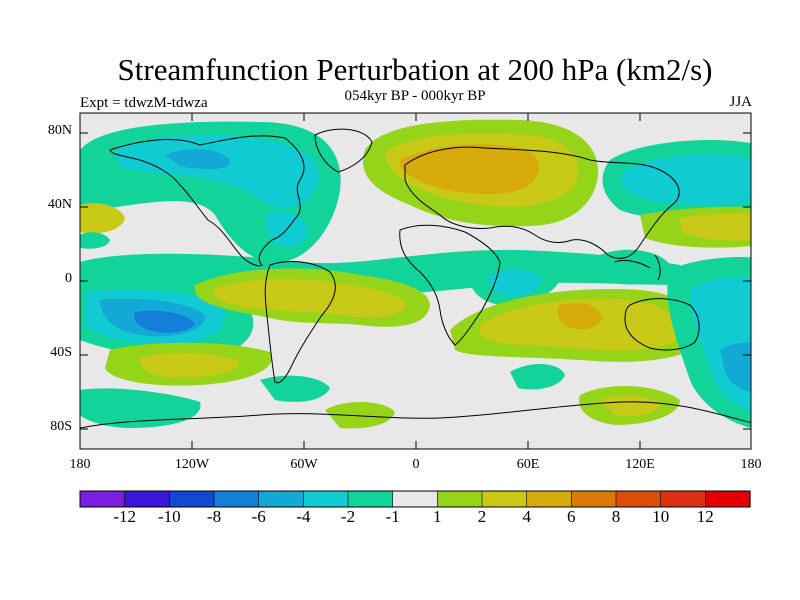  Describe the element at coordinates (528, 464) in the screenshot. I see `lon-label-60e: 60E` at that location.